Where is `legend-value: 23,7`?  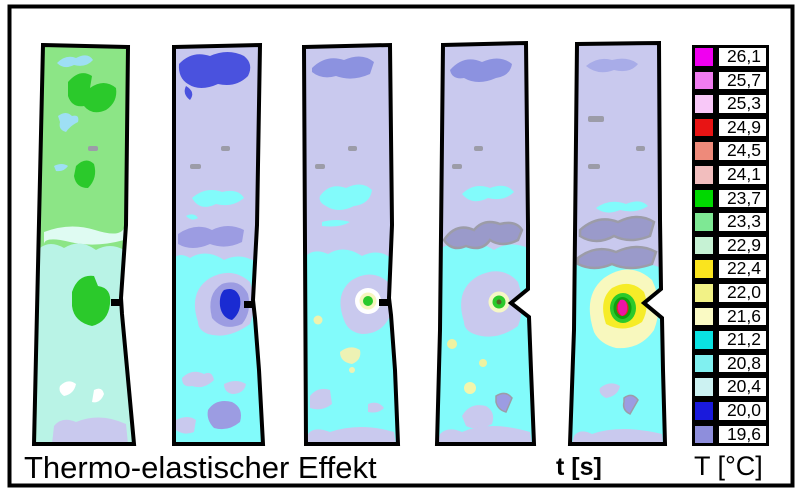
legend-value: 23,7 is located at coordinates (742, 198).